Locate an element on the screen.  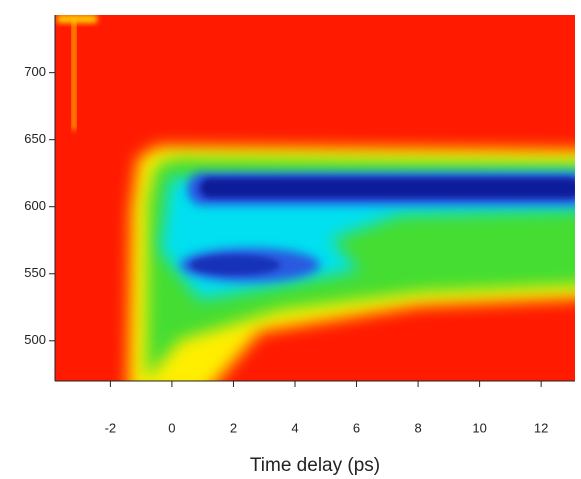
x-tick-label: 12 is located at coordinates (541, 427).